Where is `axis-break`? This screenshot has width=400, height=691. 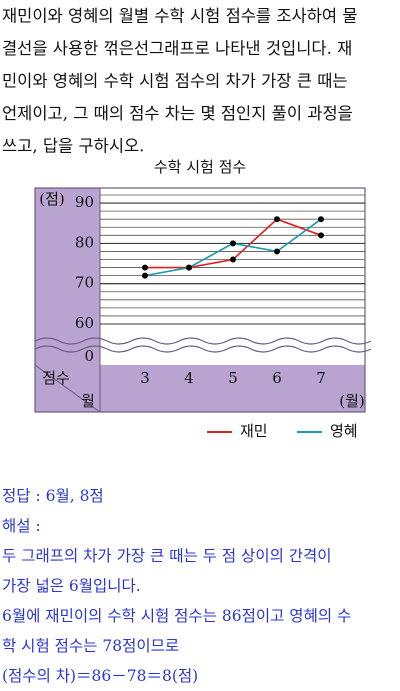
axis-break is located at coordinates (203, 345).